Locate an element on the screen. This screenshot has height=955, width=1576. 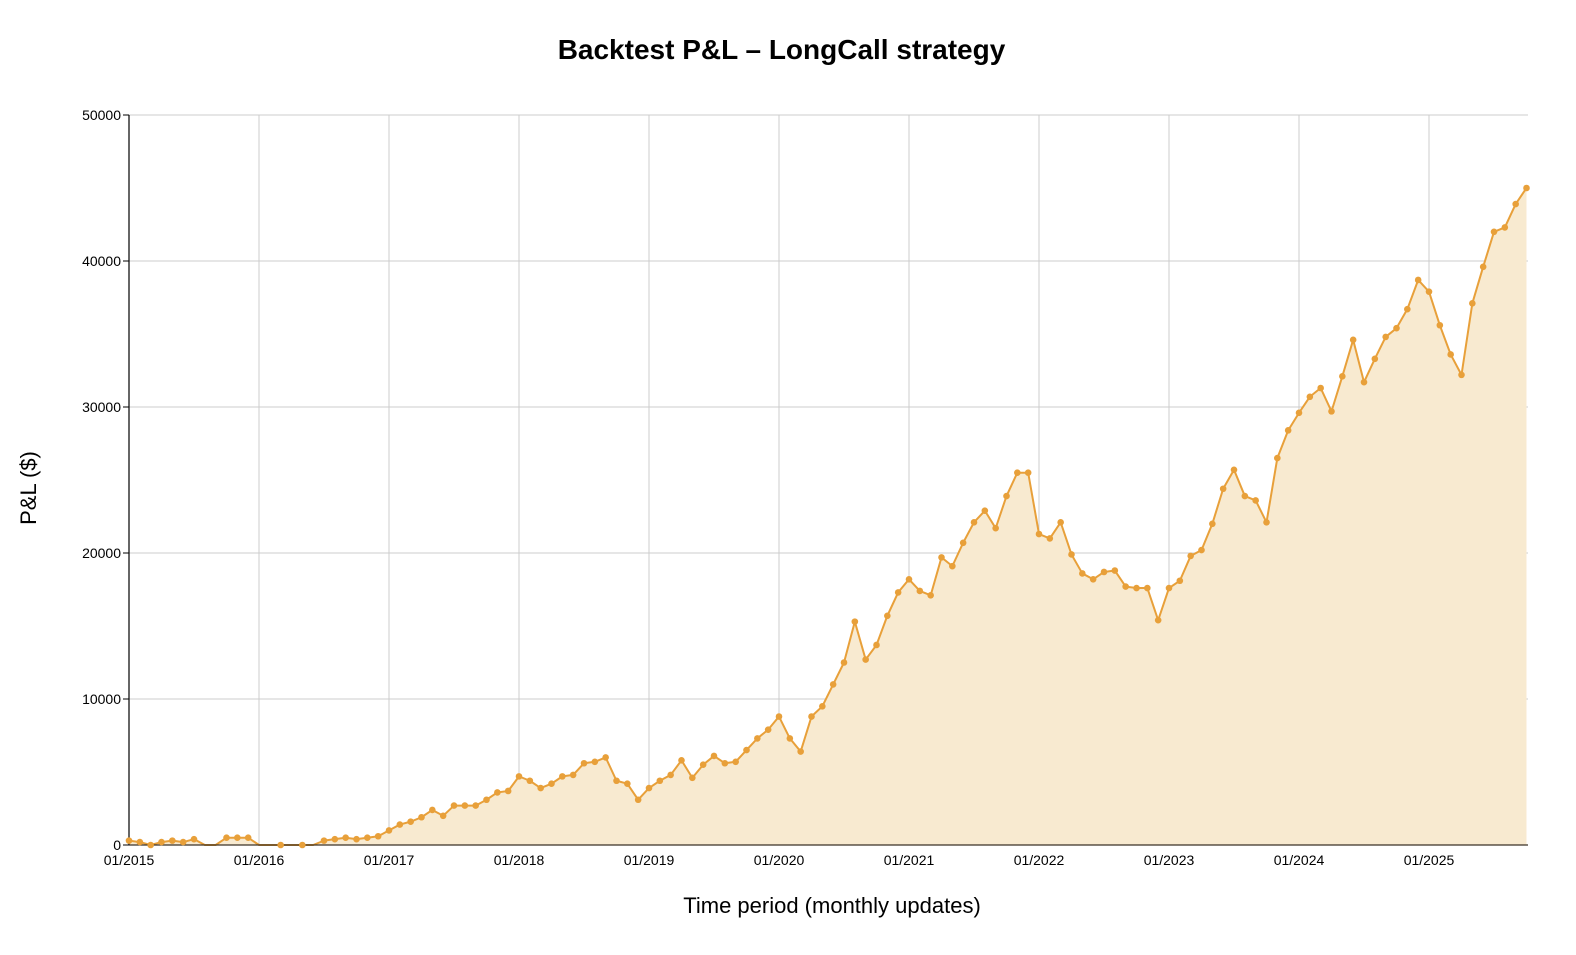
x-tick-label: 01/2017 is located at coordinates (389, 860).